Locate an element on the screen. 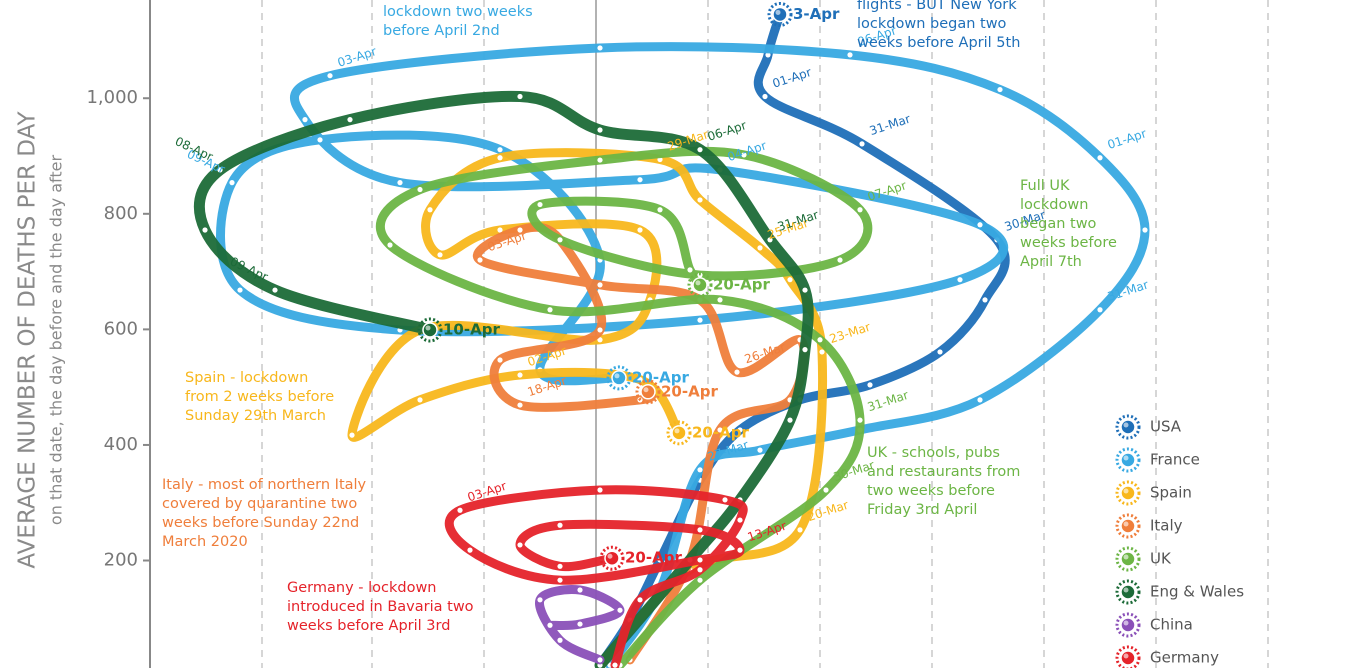  annotation-line: April 7th is located at coordinates (1051, 262).